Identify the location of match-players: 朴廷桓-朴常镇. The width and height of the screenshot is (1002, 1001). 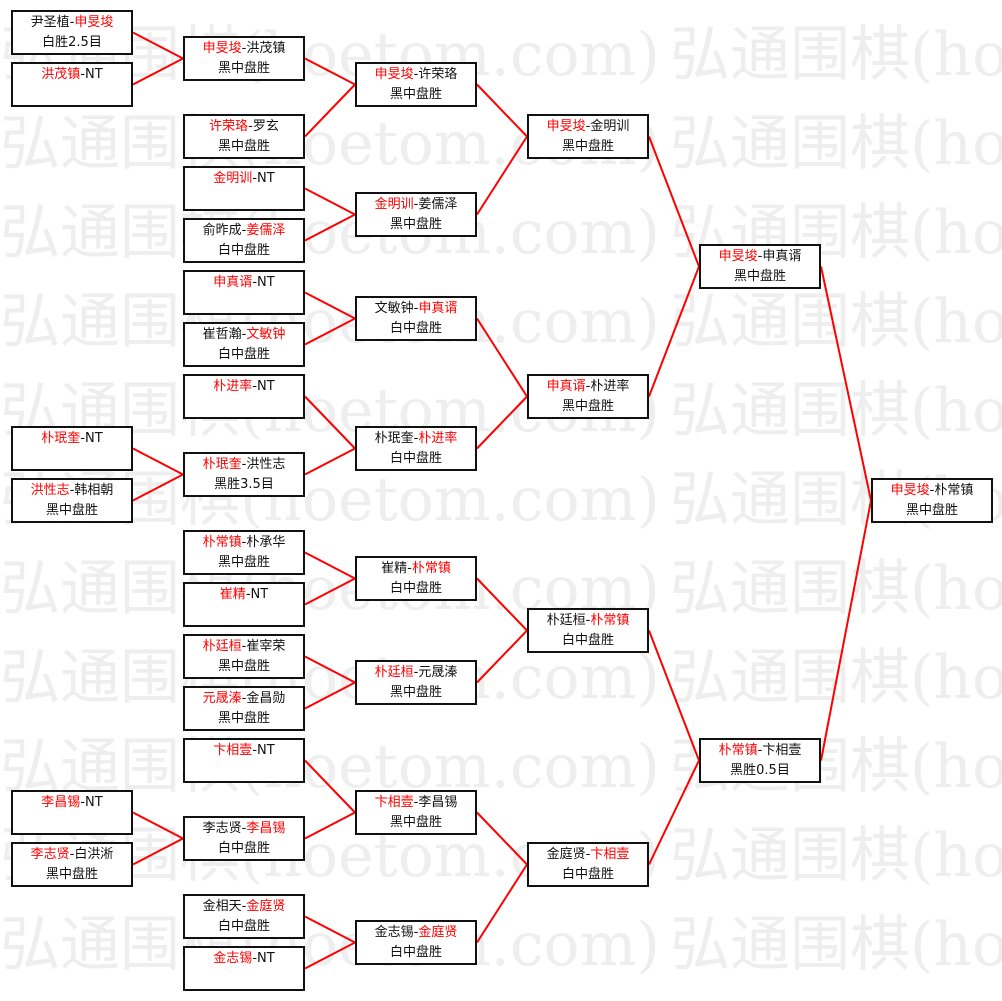
(588, 621).